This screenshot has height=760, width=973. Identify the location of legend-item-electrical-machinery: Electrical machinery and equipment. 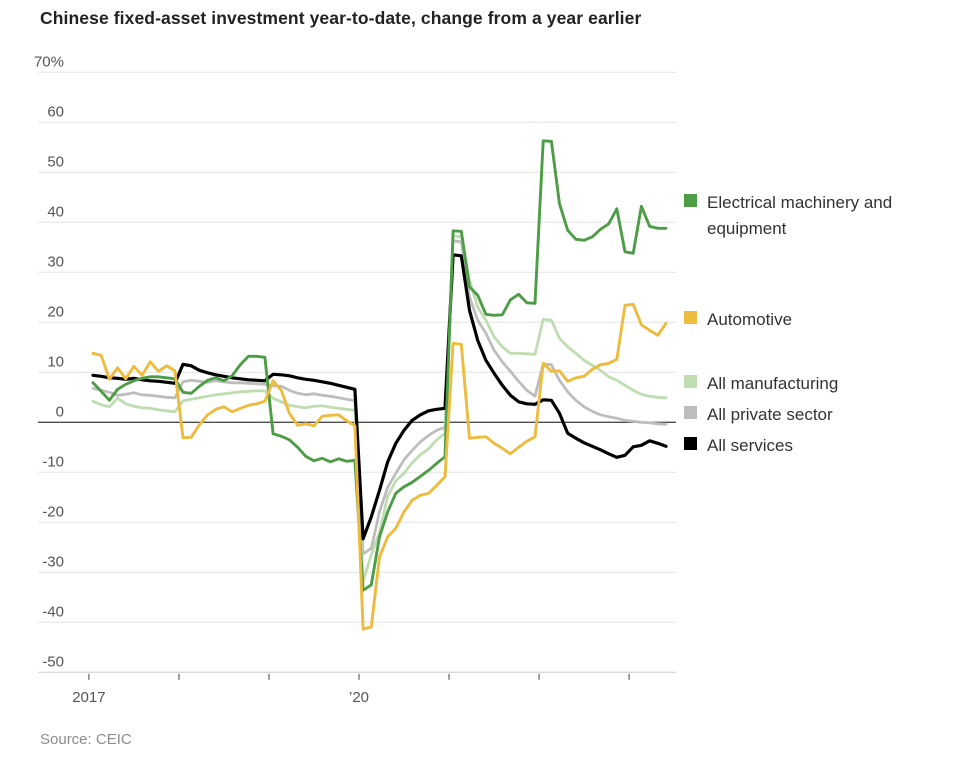
(826, 216).